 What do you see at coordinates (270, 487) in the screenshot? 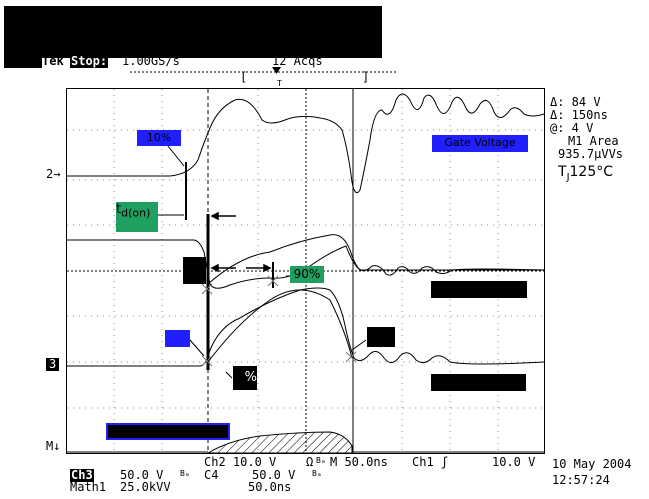
I see `math1-timebase: 50.0ns` at bounding box center [270, 487].